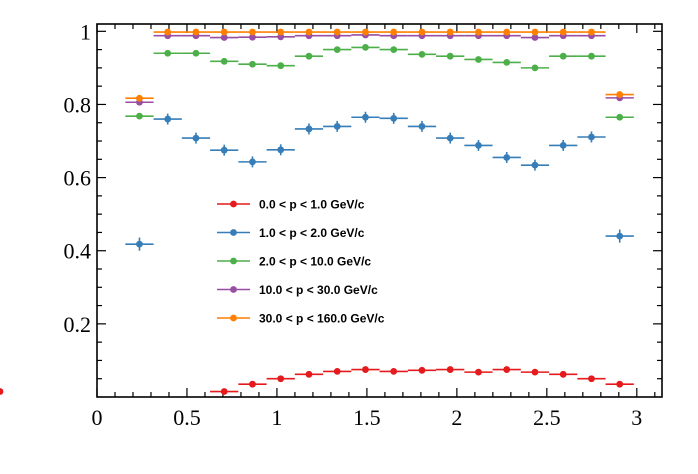  What do you see at coordinates (636, 417) in the screenshot?
I see `x-tick-label: 3` at bounding box center [636, 417].